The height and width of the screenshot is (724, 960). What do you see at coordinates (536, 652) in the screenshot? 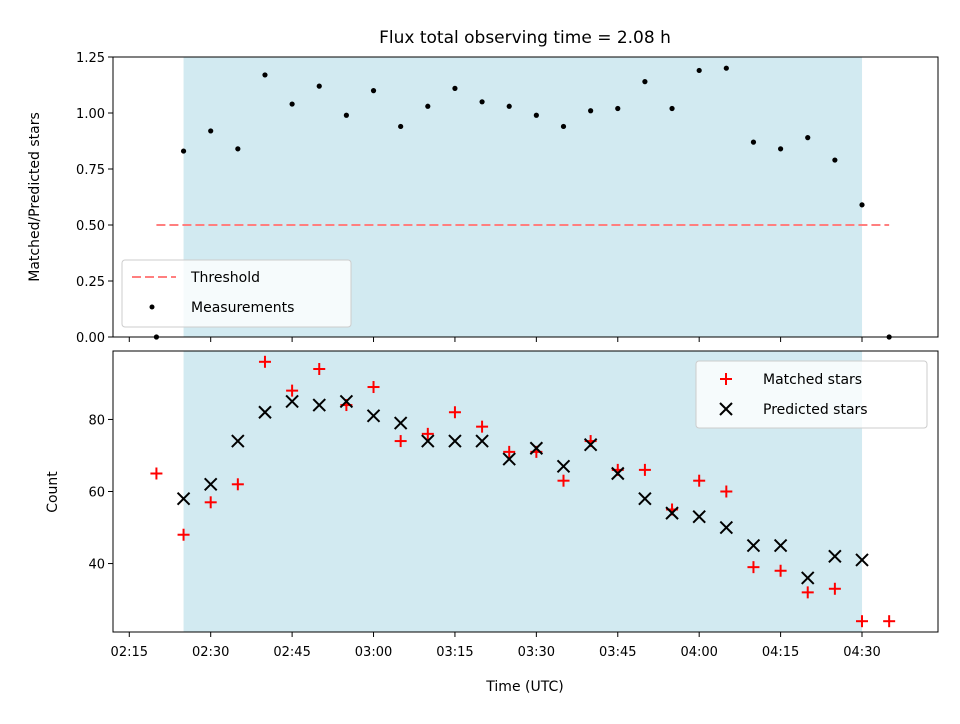
I see `bottom-x-tick-label: 03:30` at bounding box center [536, 652].